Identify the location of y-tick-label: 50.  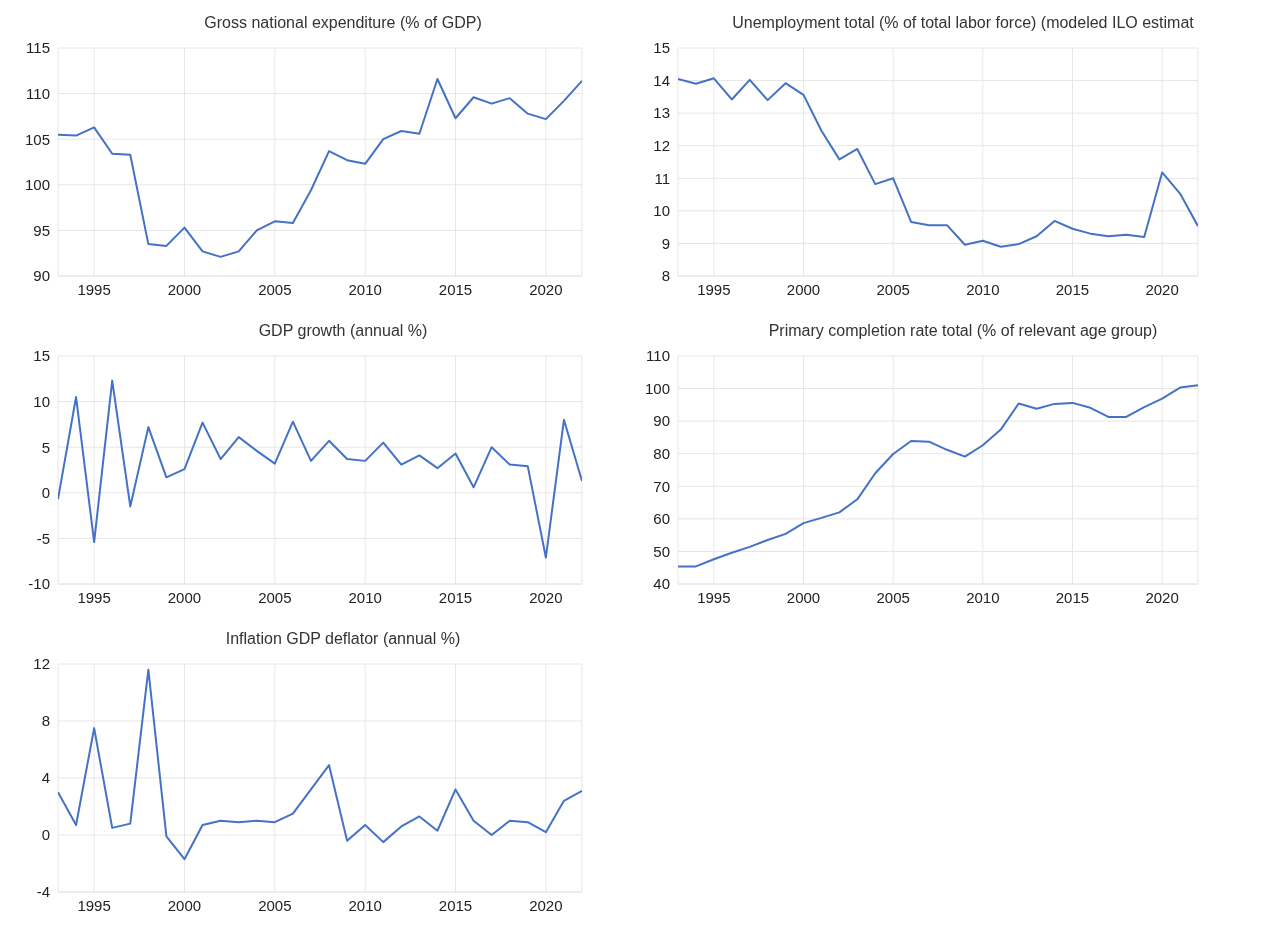
(661, 551).